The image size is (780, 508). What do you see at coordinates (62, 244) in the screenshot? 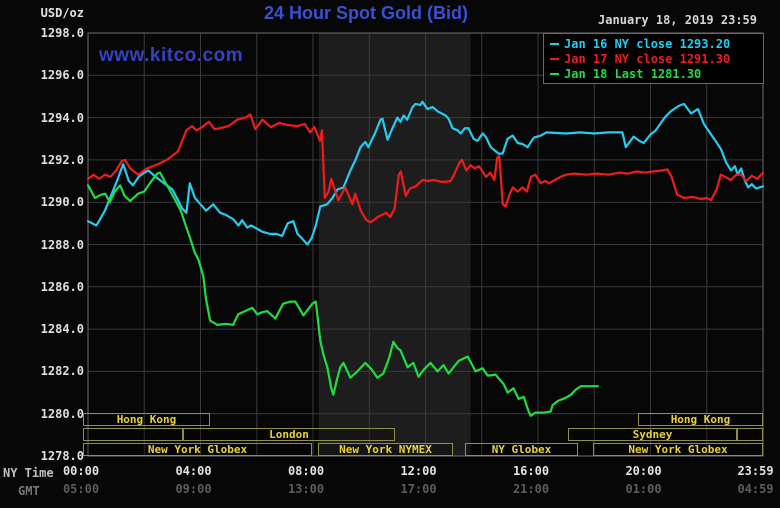
I see `y-tick-label: 1288.0` at bounding box center [62, 244].